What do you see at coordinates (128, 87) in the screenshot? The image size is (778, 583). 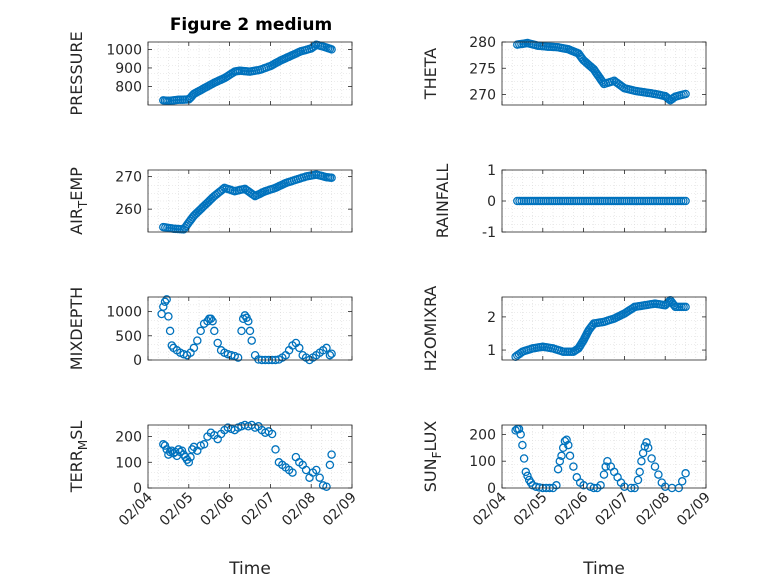 I see `y-tick-label: 800` at bounding box center [128, 87].